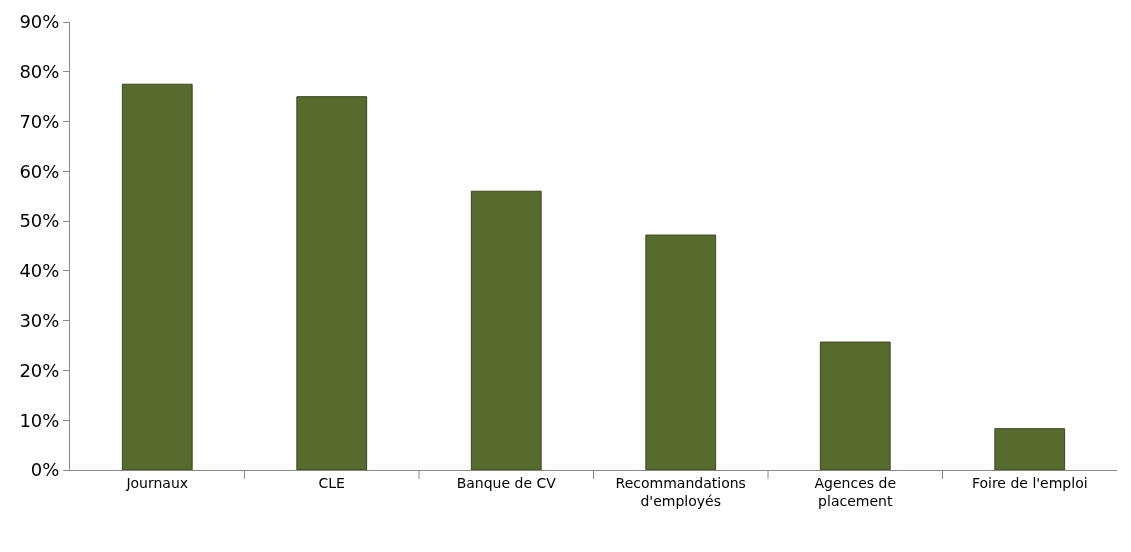 The image size is (1131, 552). What do you see at coordinates (39, 171) in the screenshot?
I see `y-tick-label: 60%` at bounding box center [39, 171].